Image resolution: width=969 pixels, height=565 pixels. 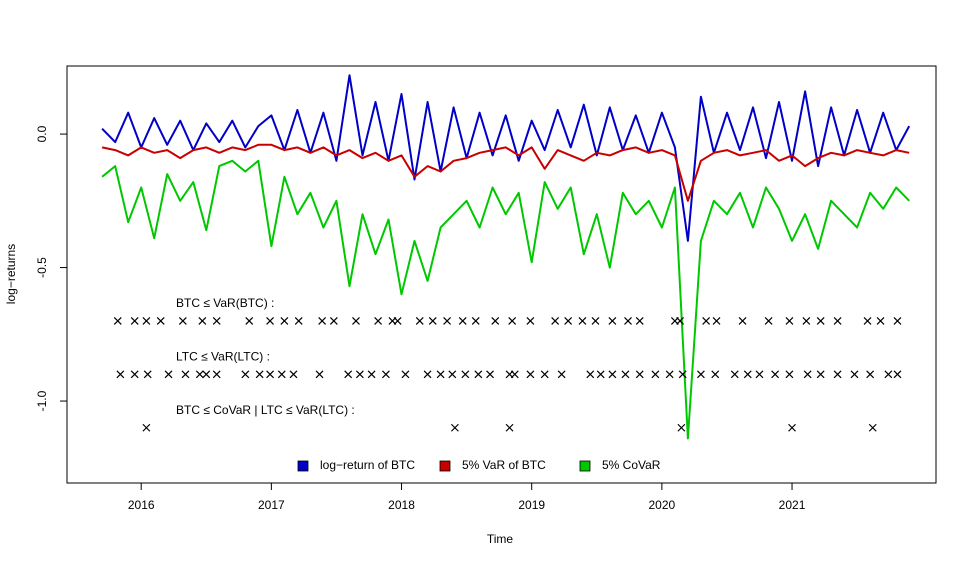 I want to click on x-axis-label: Time, so click(x=500, y=539).